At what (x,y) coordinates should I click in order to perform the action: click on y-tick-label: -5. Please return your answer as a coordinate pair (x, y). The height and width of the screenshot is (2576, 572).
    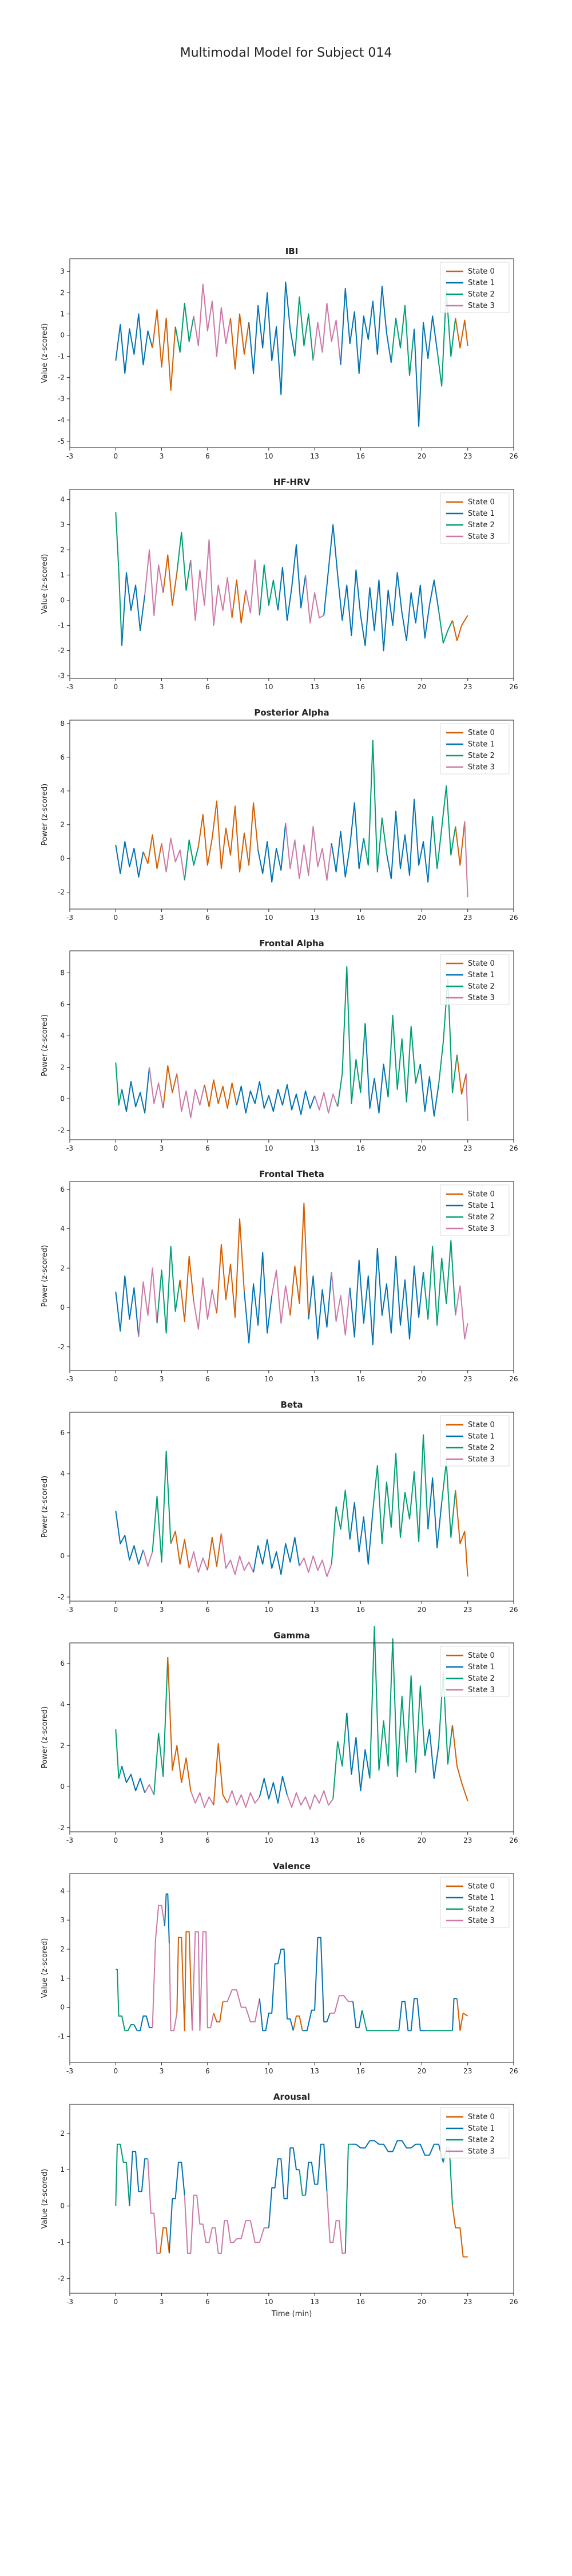
    Looking at the image, I should click on (61, 441).